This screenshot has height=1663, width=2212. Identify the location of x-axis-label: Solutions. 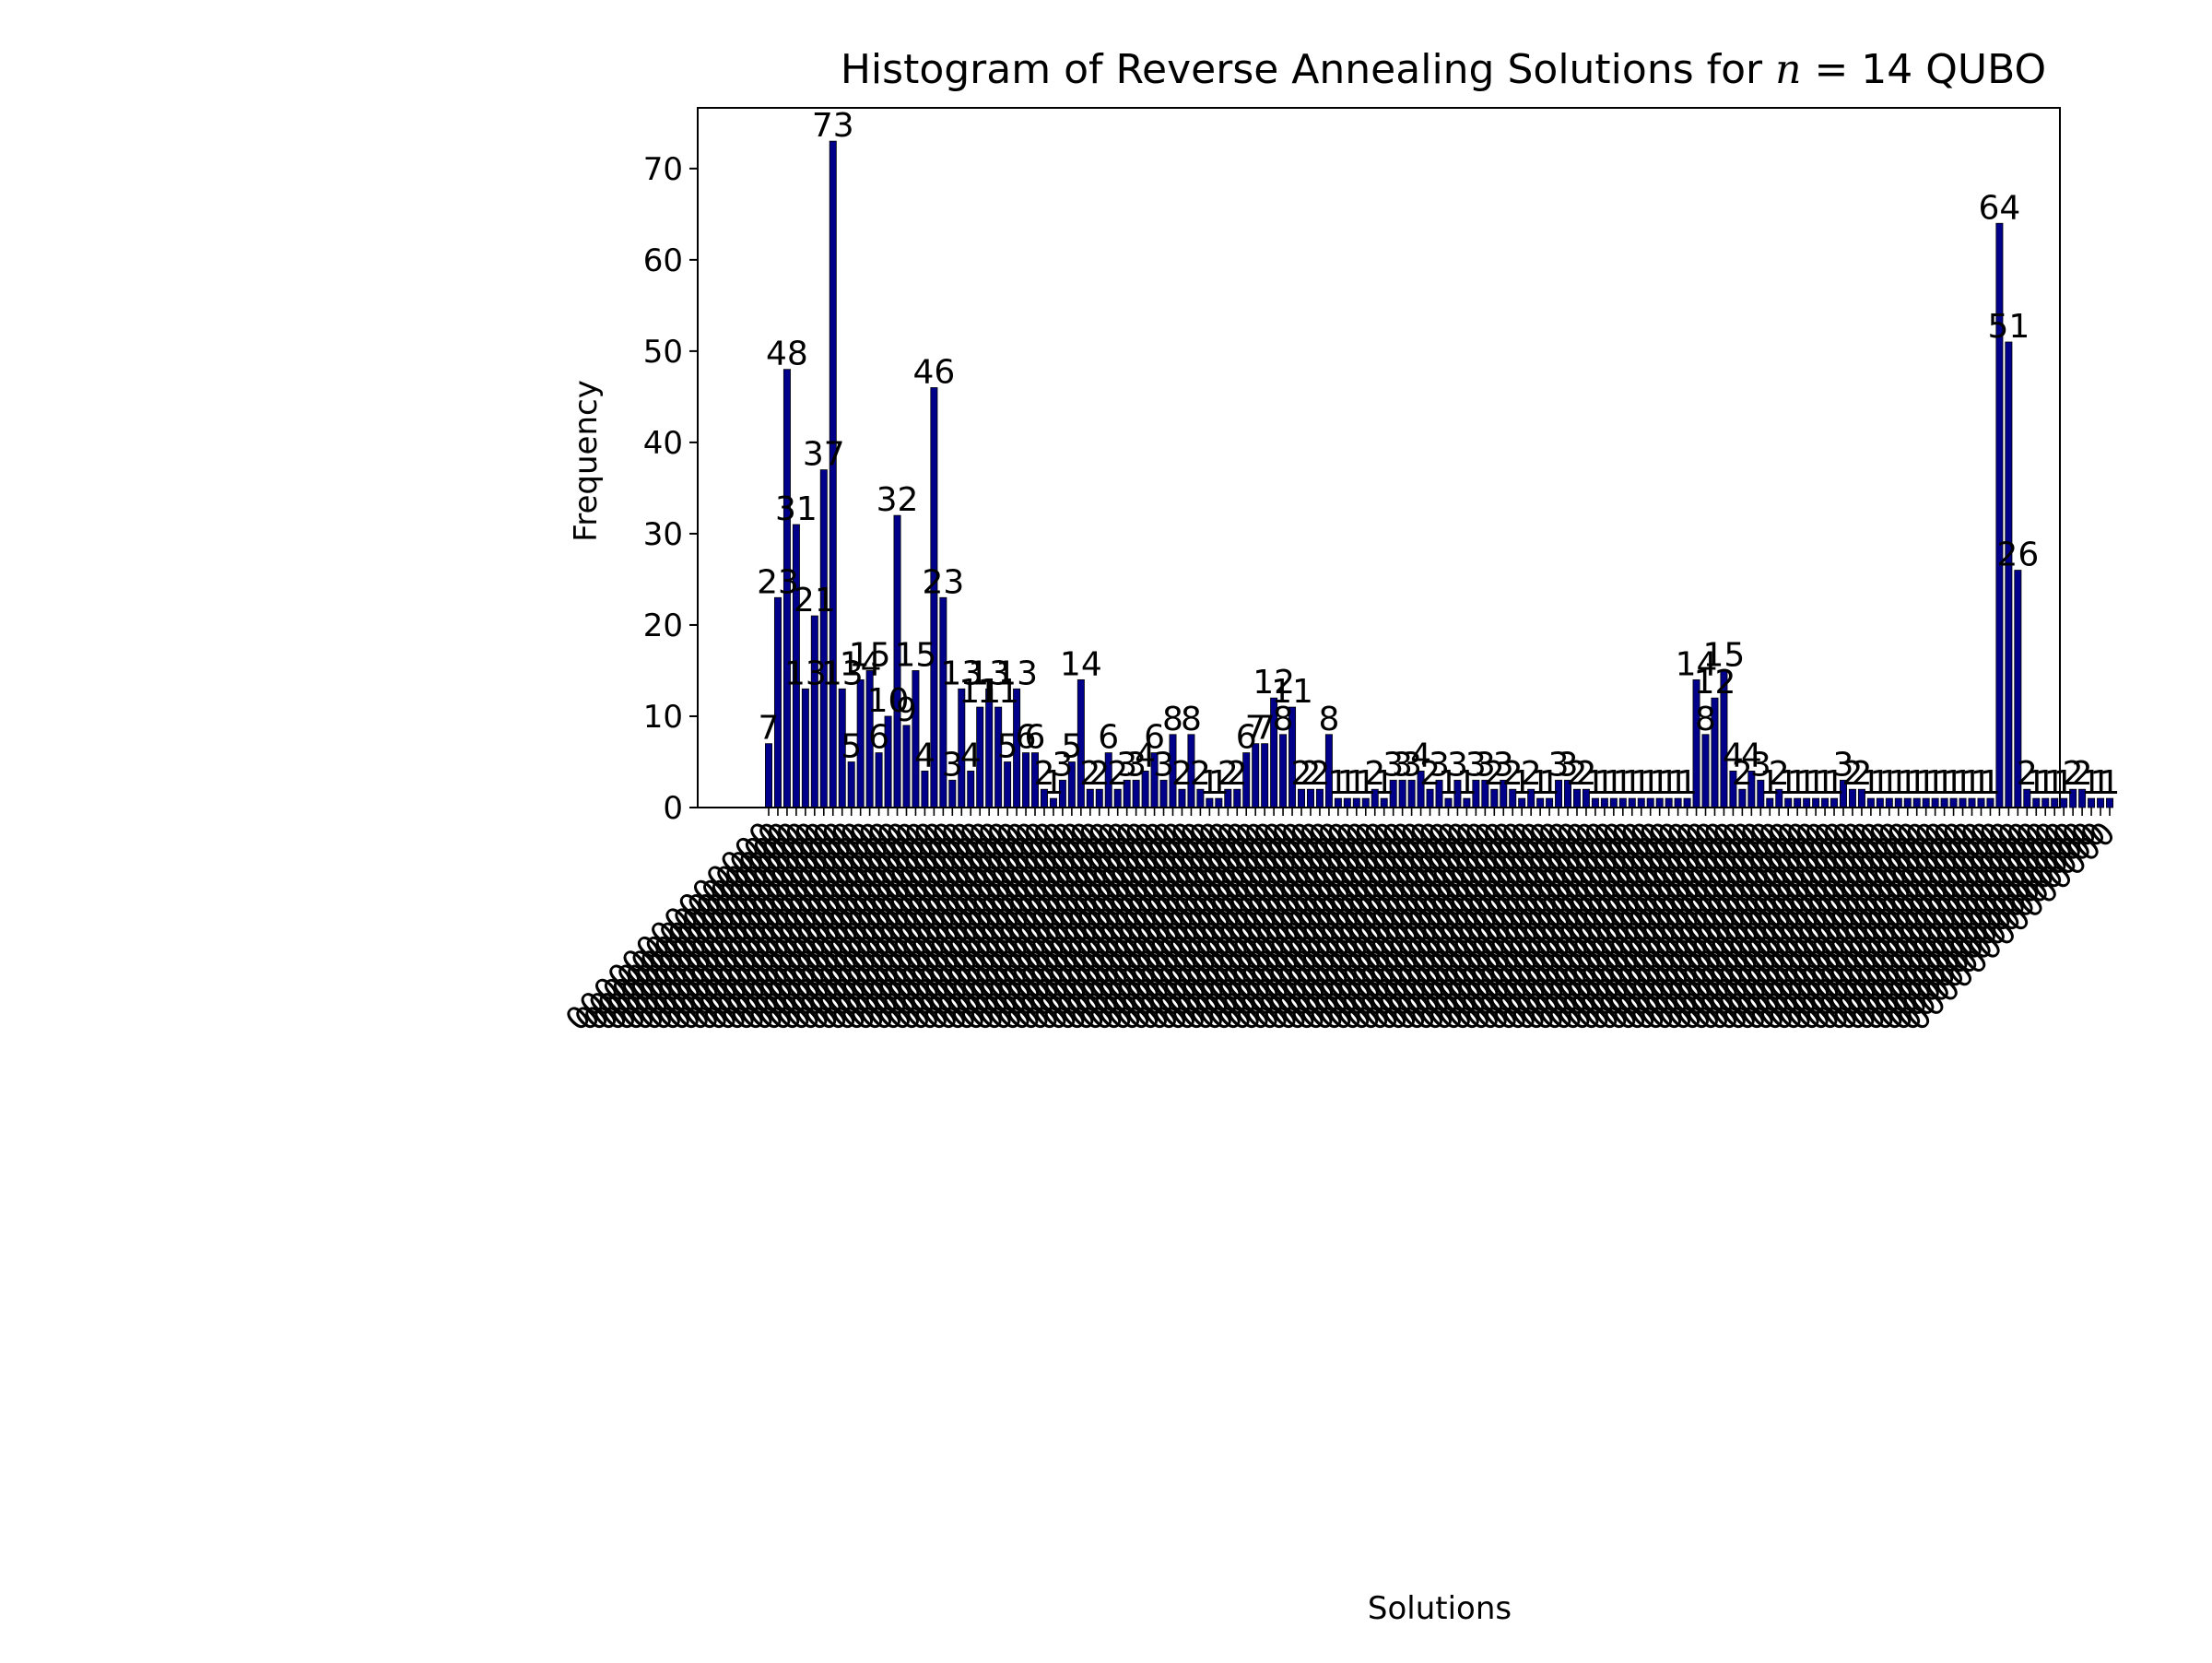
(1440, 1608).